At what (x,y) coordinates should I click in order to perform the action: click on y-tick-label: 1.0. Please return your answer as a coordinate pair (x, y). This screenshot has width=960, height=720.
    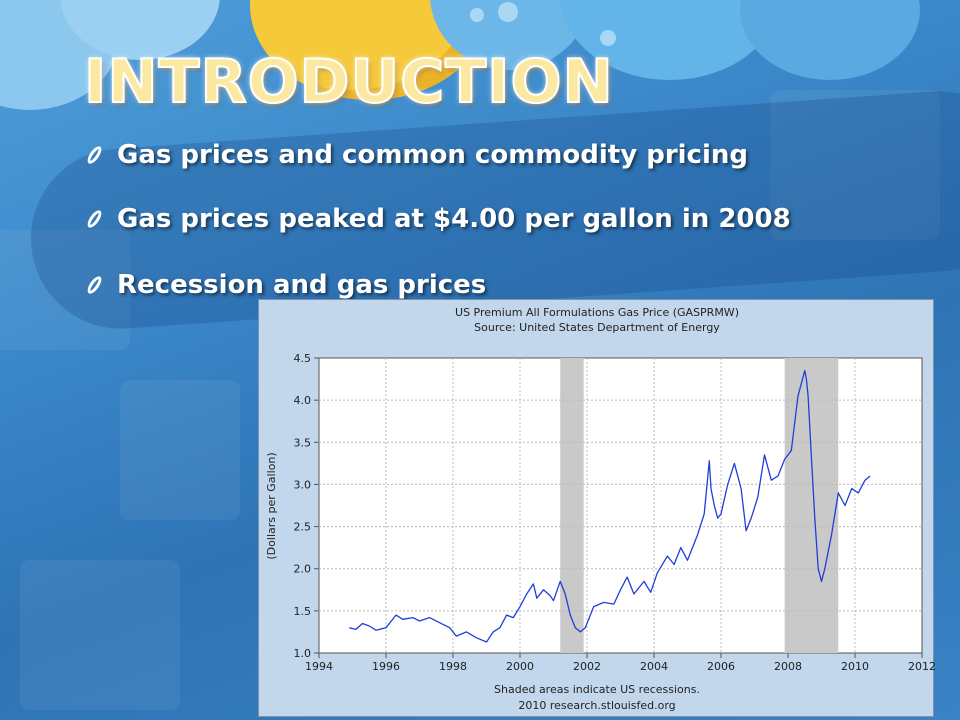
    Looking at the image, I should click on (303, 653).